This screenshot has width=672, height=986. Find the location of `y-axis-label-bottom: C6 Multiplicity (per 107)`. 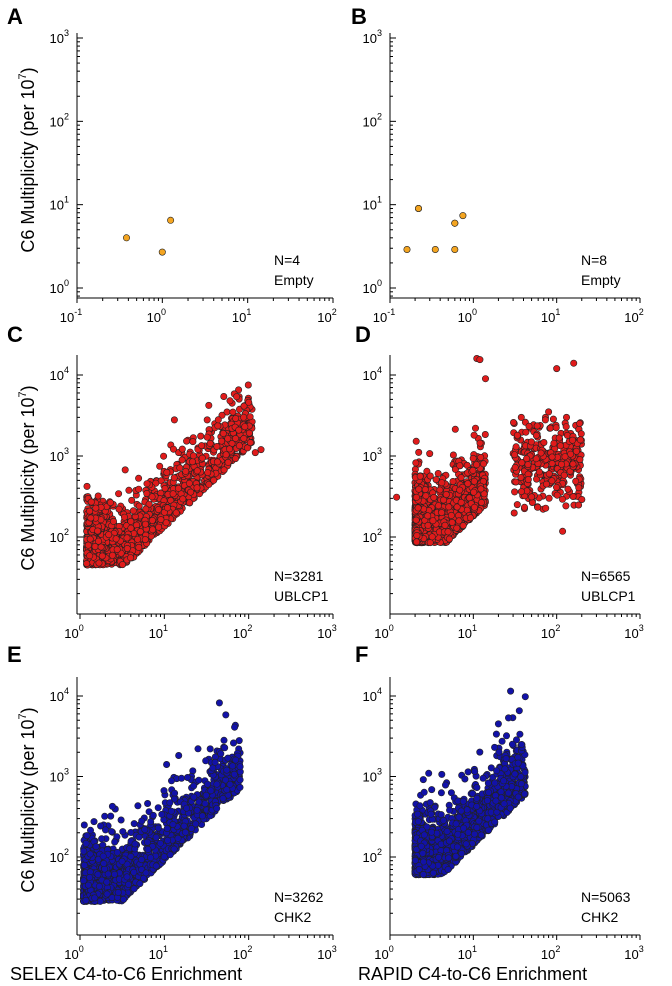

y-axis-label-bottom: C6 Multiplicity (per 107) is located at coordinates (27, 799).